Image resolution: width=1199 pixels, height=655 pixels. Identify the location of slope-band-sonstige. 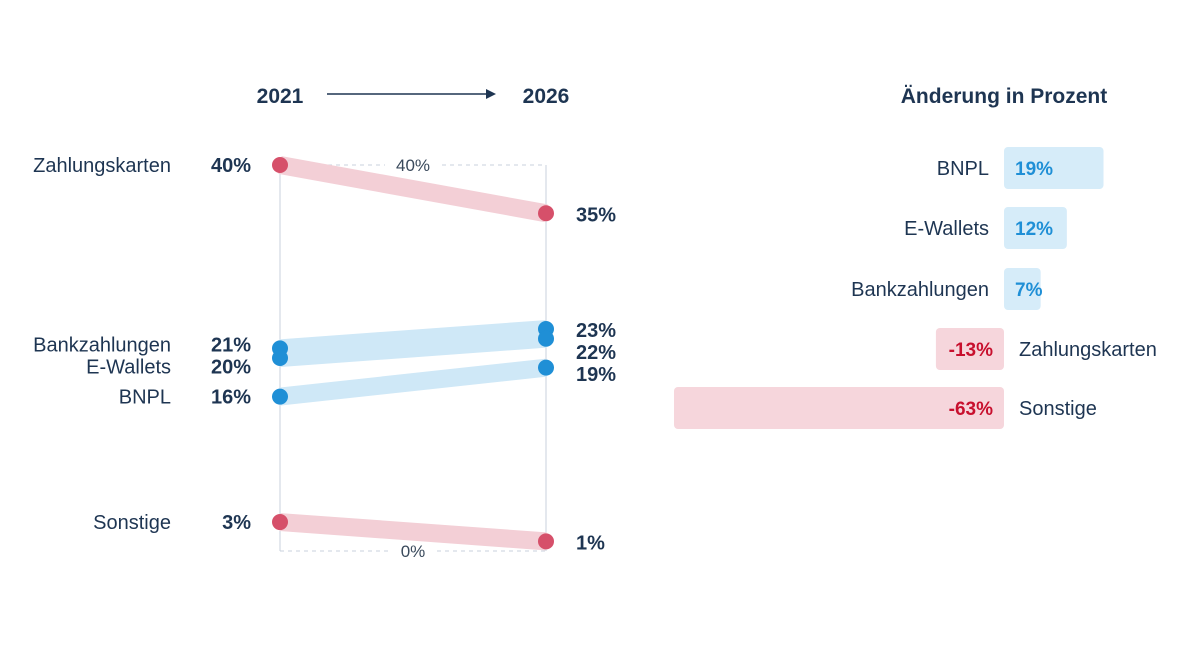
(413, 532).